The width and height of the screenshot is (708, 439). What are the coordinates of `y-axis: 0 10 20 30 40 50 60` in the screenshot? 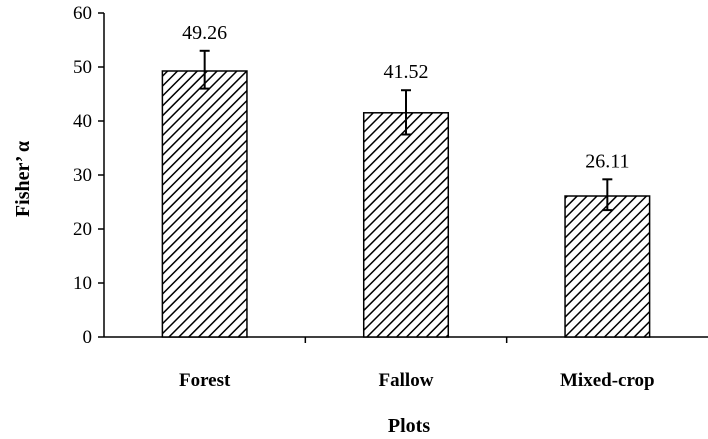 It's located at (89, 175).